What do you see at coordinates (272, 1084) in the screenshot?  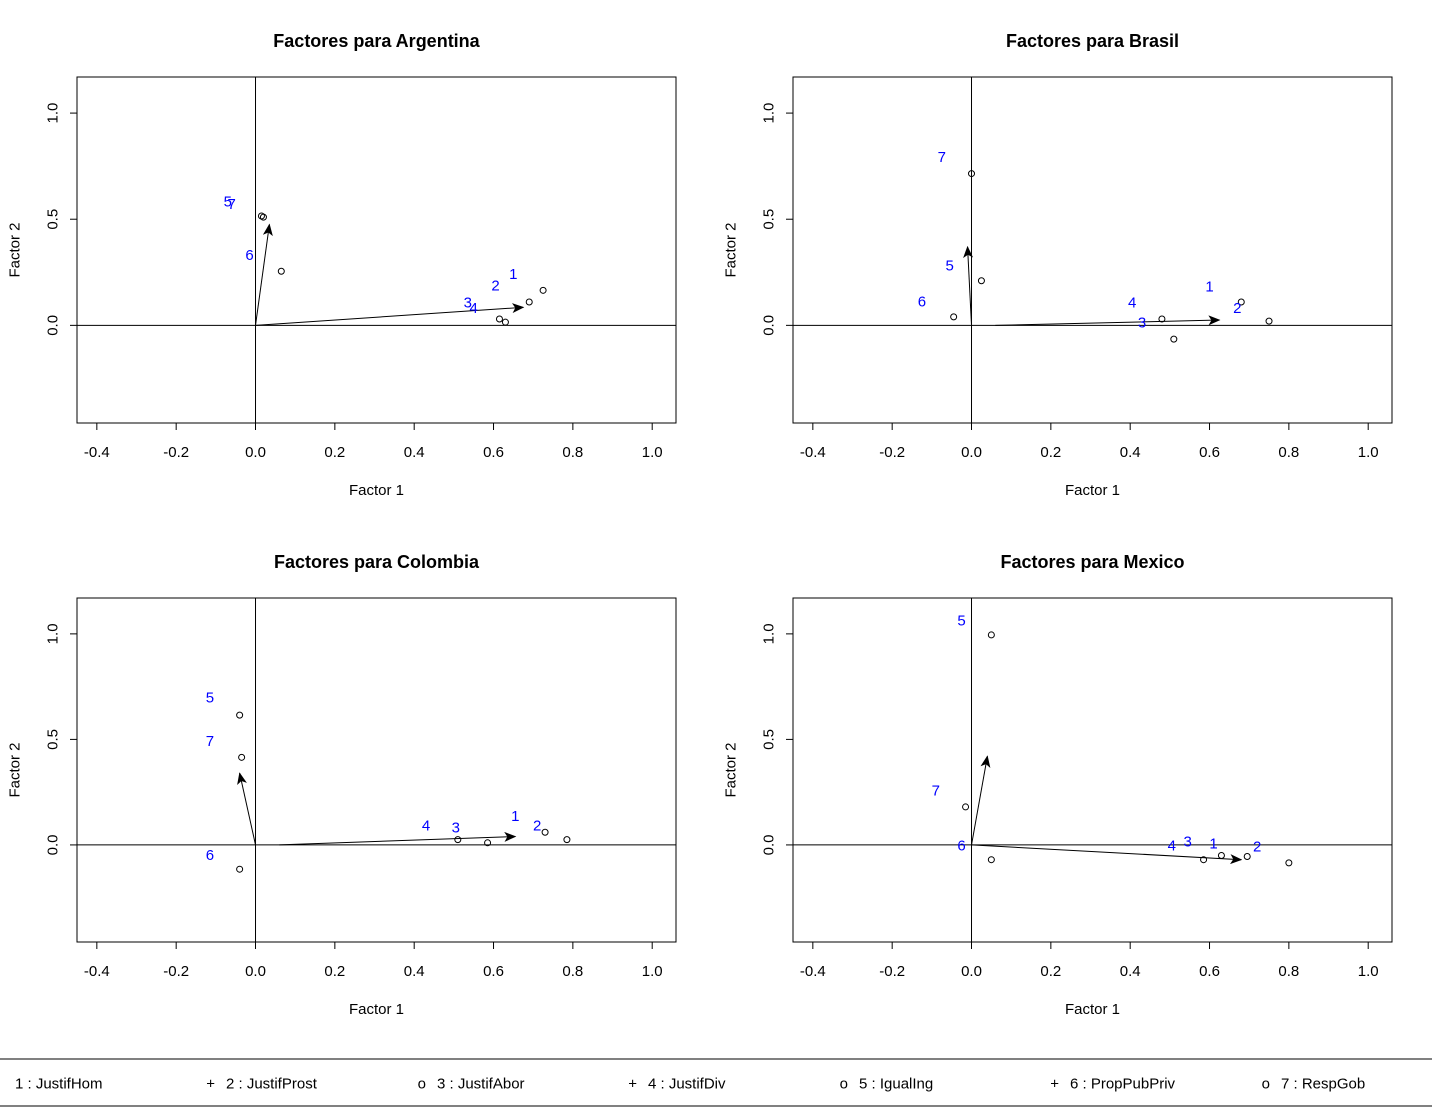 I see `legend-entry: 2 : JustifProst` at bounding box center [272, 1084].